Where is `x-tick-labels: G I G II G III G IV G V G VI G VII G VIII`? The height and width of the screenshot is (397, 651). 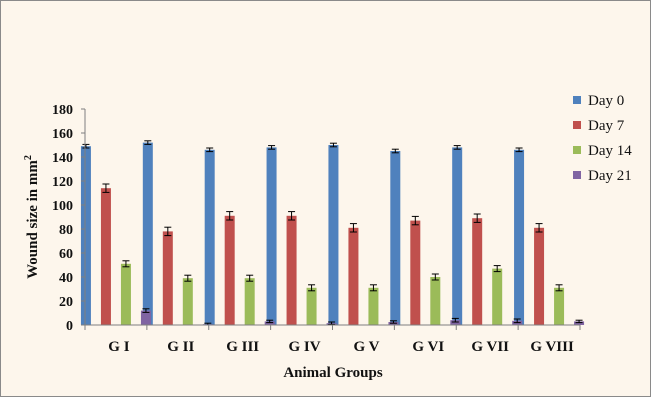
x-tick-labels: G I G II G III G IV G V G VI G VII G VIII is located at coordinates (332, 340).